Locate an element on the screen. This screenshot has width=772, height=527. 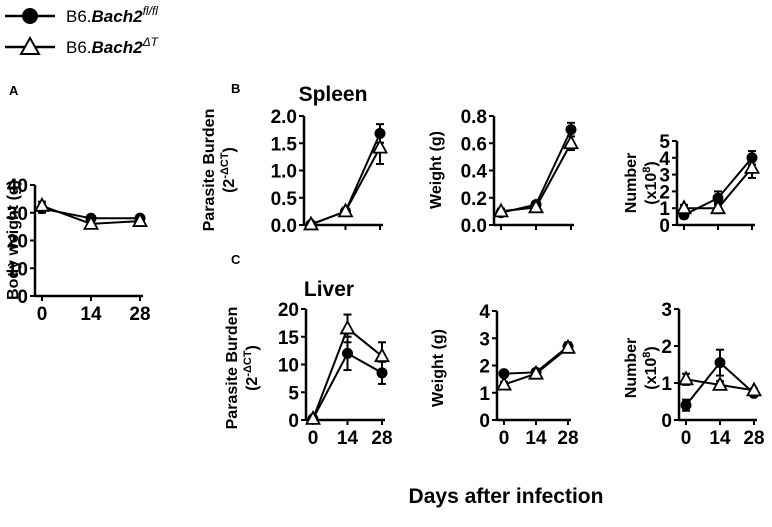
y-tick-label: 1.5 is located at coordinates (284, 144).